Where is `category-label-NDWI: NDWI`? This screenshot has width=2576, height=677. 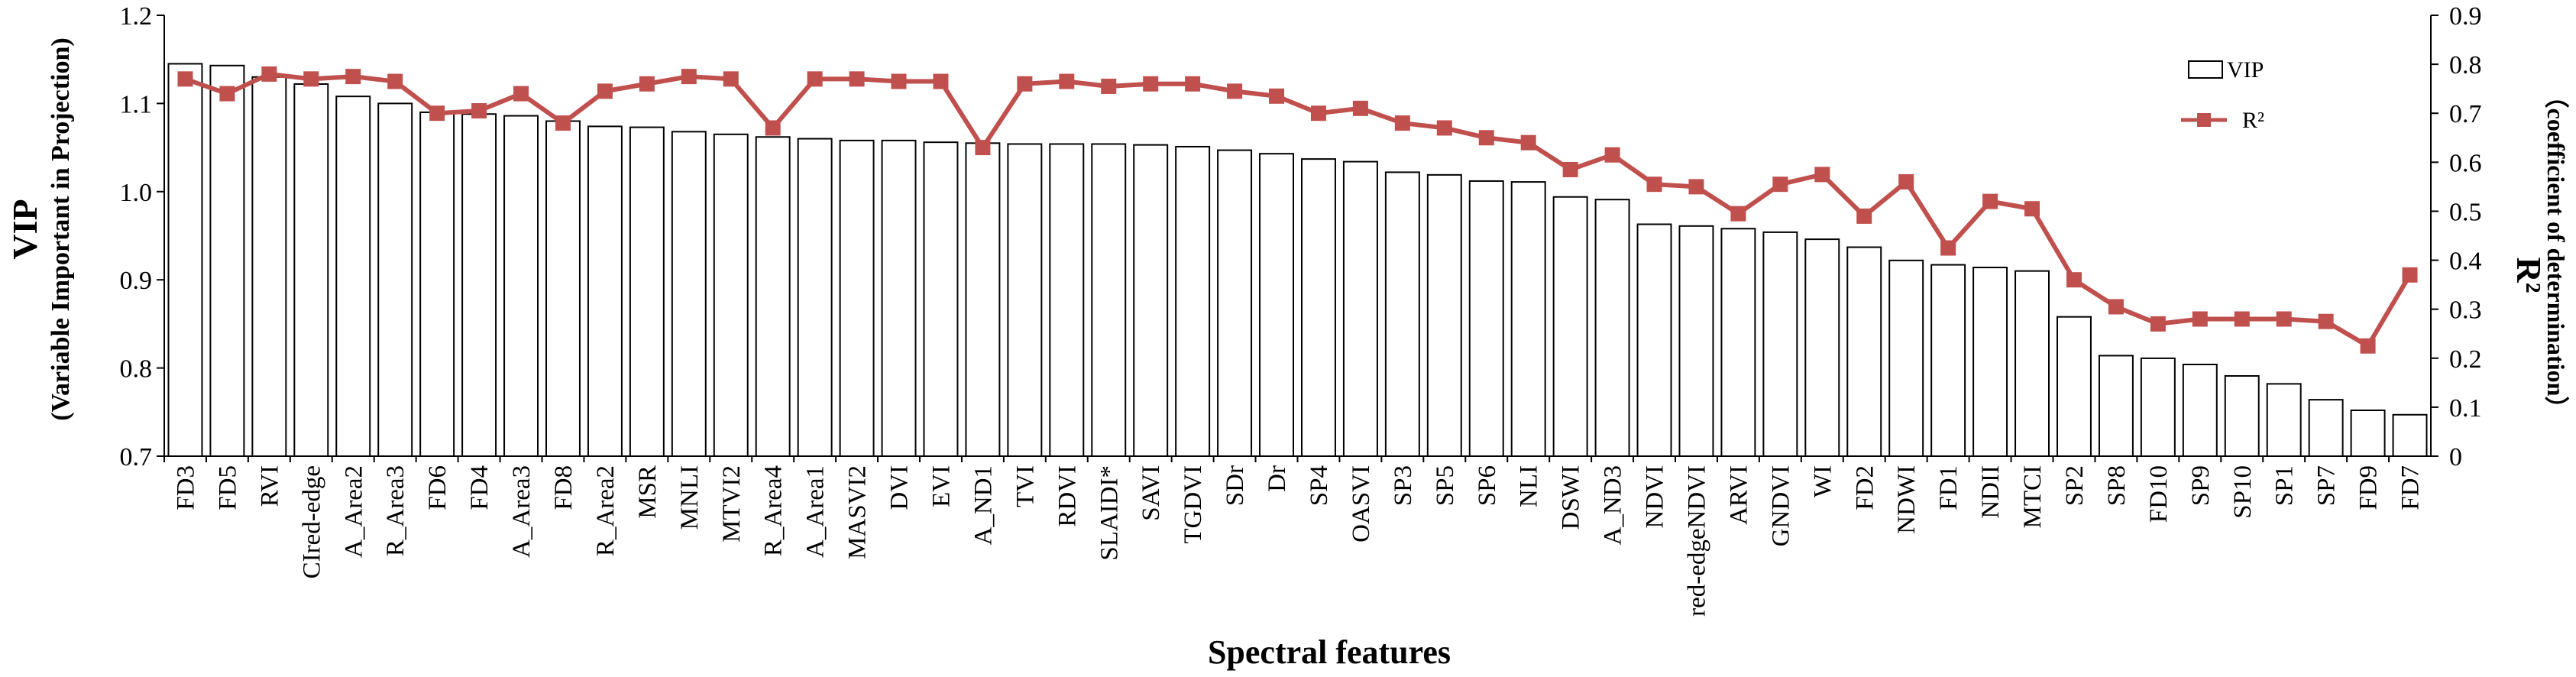
category-label-NDWI: NDWI is located at coordinates (1907, 499).